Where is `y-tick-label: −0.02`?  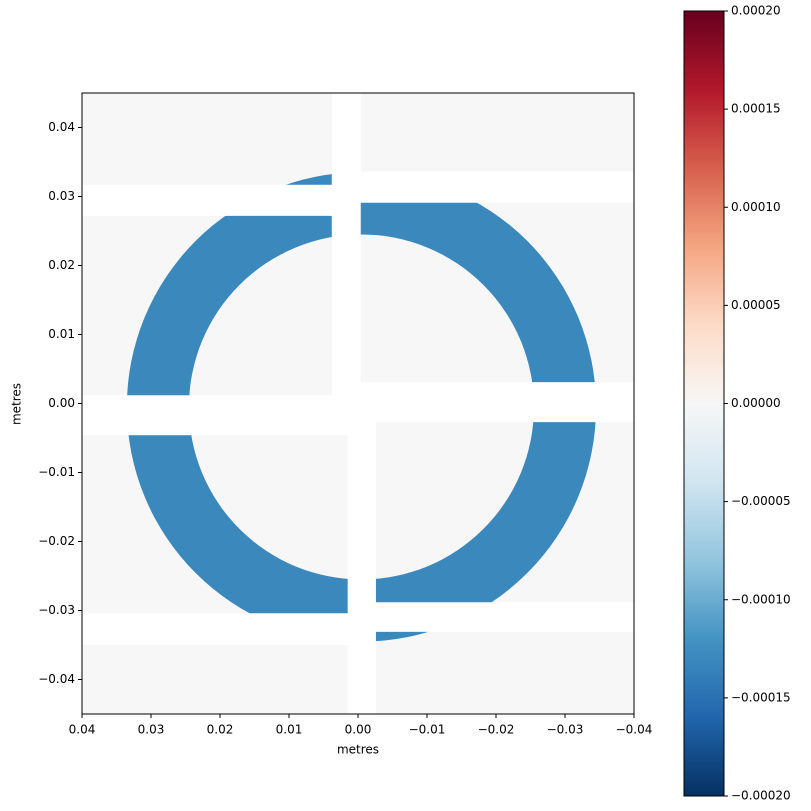 y-tick-label: −0.02 is located at coordinates (56, 541).